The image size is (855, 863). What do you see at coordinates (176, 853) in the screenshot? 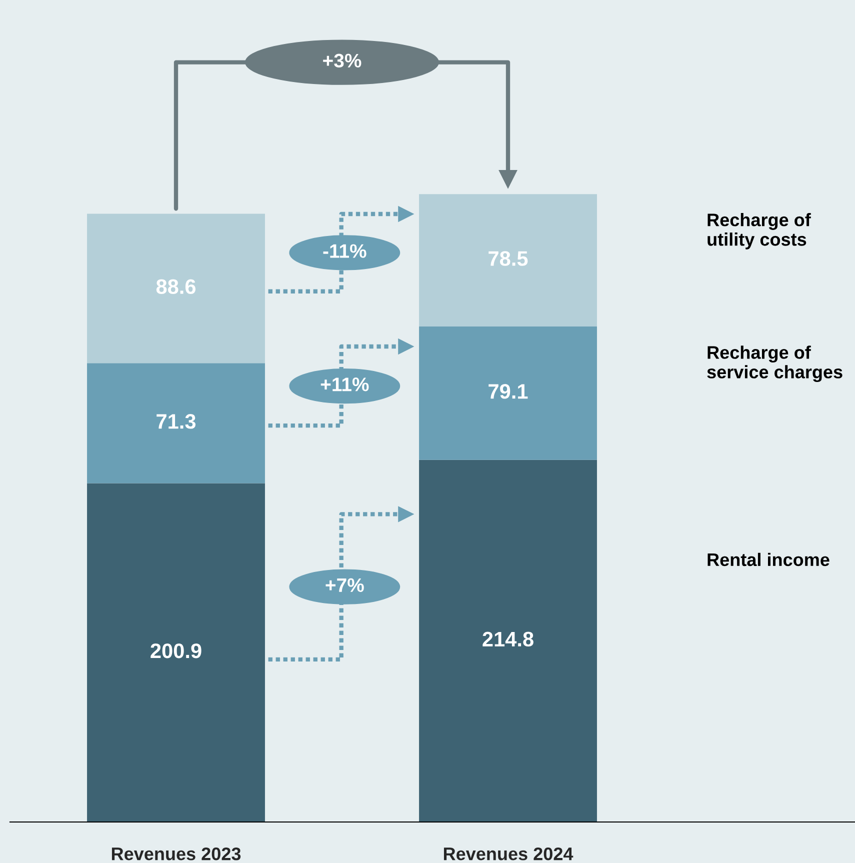
I see `x-tick-label: Revenues 2023` at bounding box center [176, 853].